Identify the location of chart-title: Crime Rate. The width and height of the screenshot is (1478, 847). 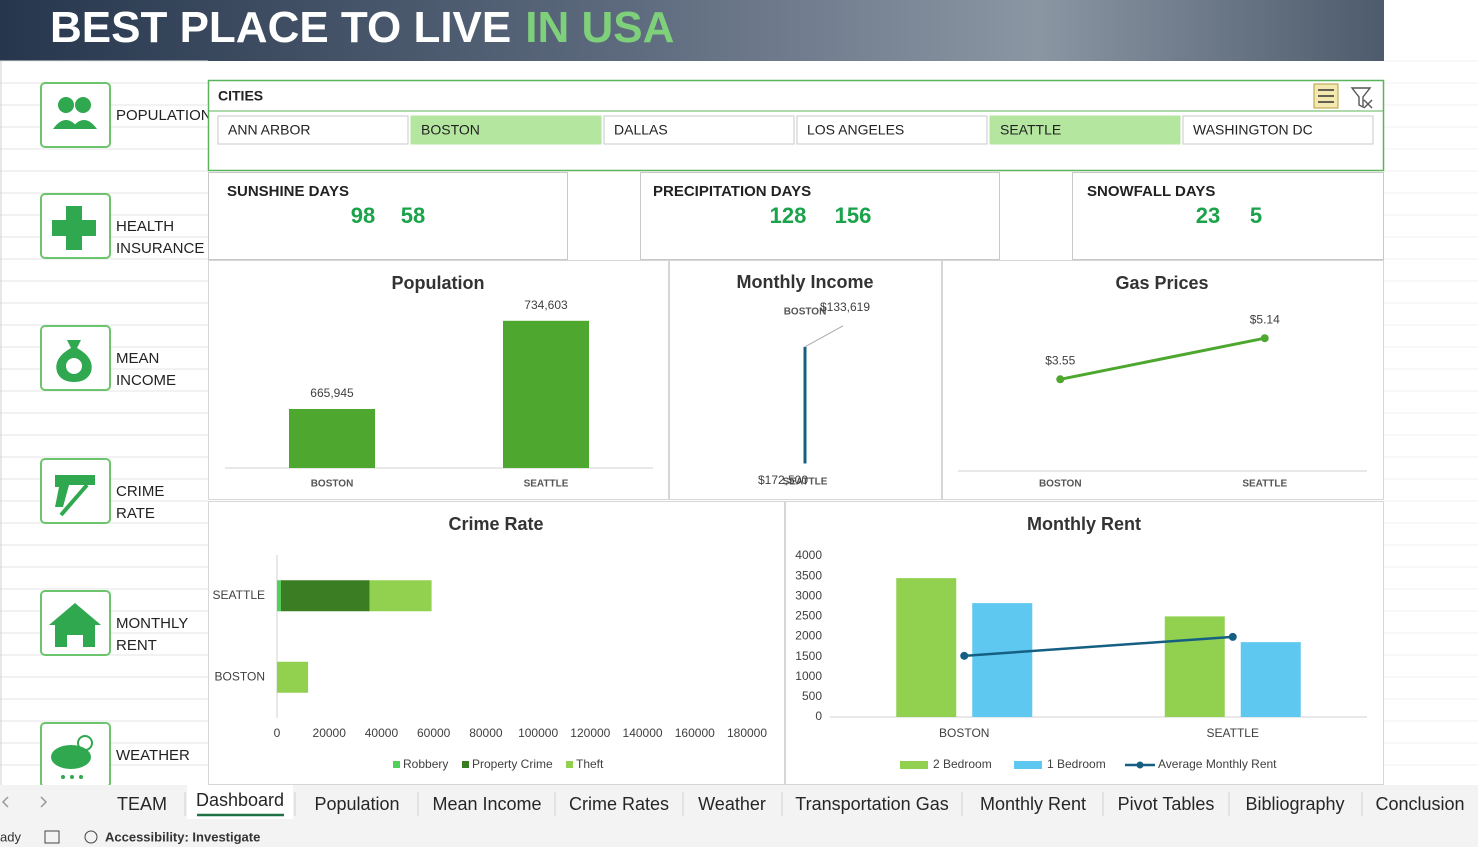
(495, 524).